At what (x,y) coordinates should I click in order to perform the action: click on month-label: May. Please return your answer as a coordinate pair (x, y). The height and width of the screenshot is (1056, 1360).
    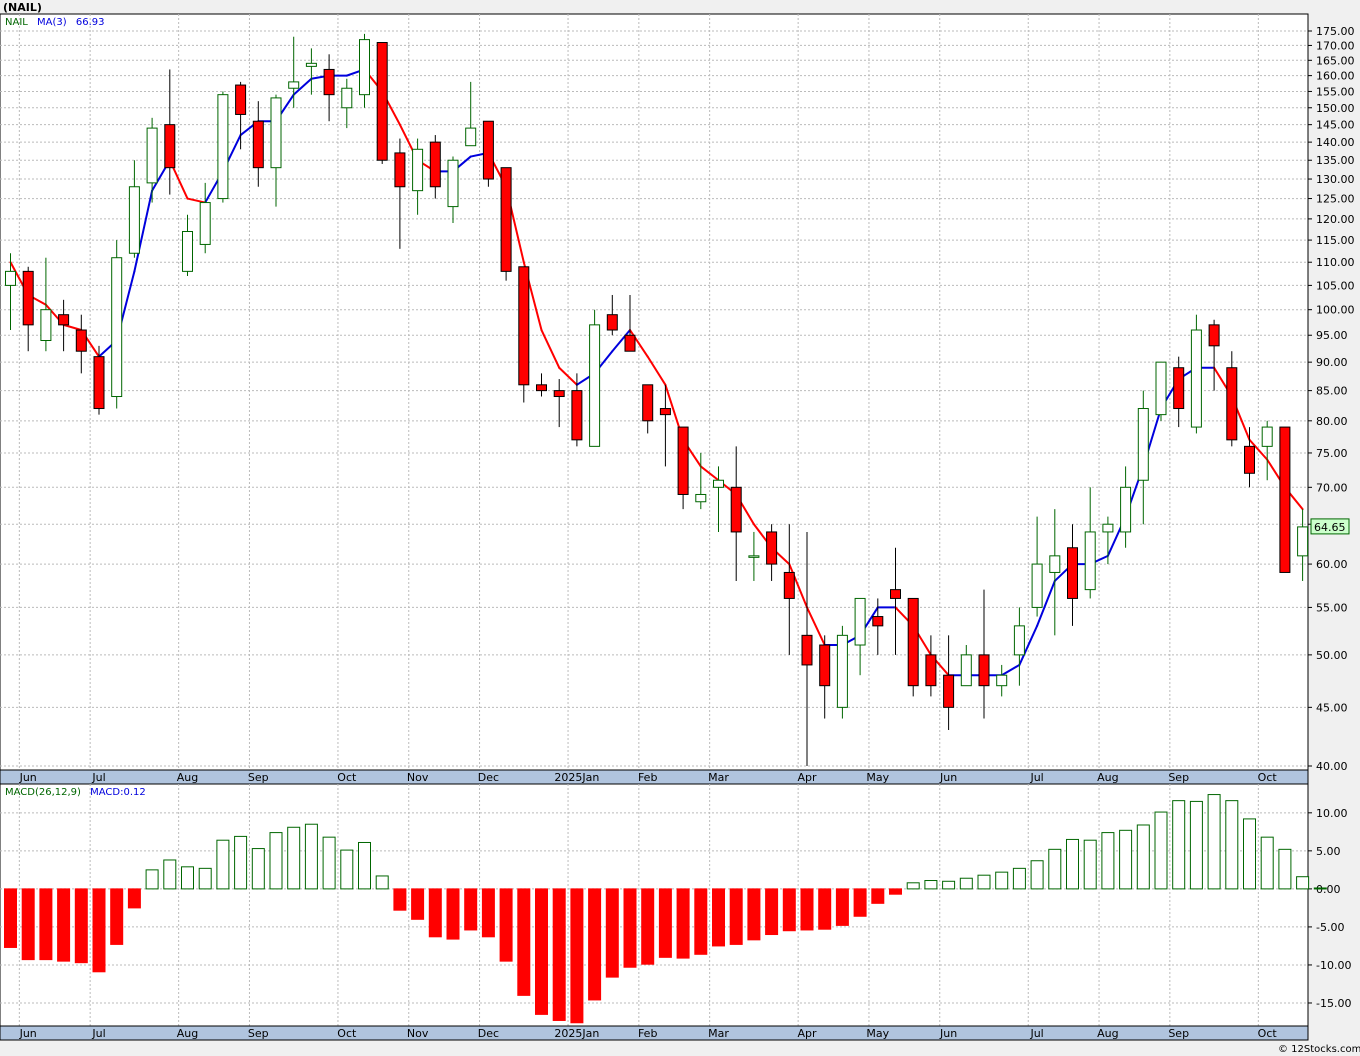
    Looking at the image, I should click on (877, 1033).